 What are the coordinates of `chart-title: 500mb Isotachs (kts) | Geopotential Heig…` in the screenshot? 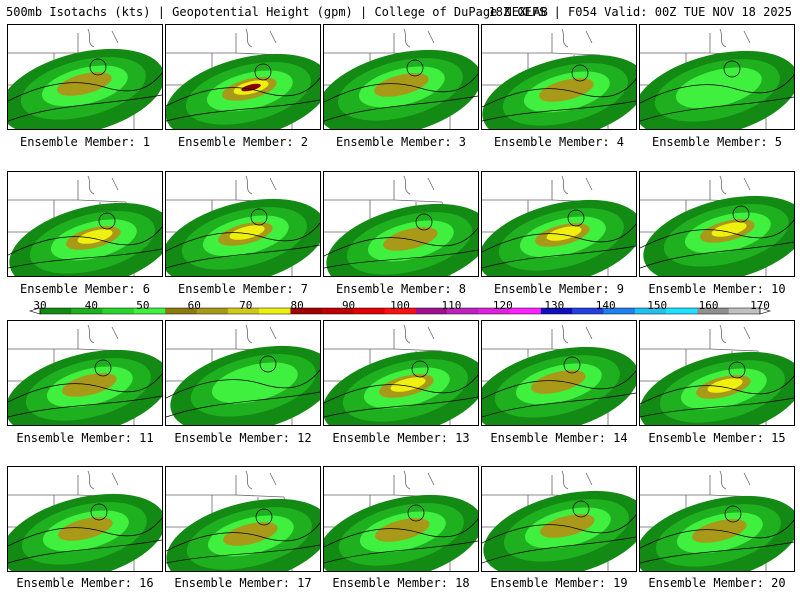 It's located at (277, 12).